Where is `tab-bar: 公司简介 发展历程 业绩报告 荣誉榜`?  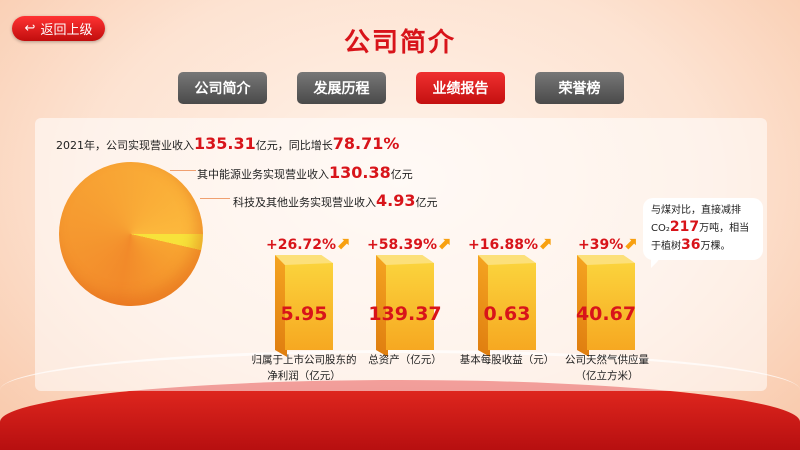
tab-bar: 公司简介 发展历程 业绩报告 荣誉榜 is located at coordinates (401, 88).